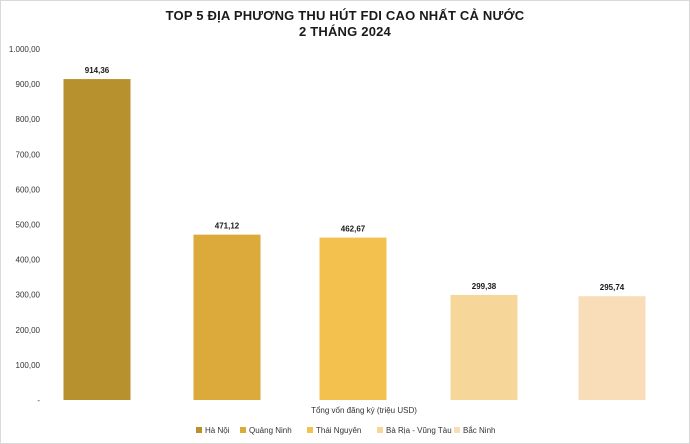  I want to click on y-tick-label: 900,00, so click(28, 84).